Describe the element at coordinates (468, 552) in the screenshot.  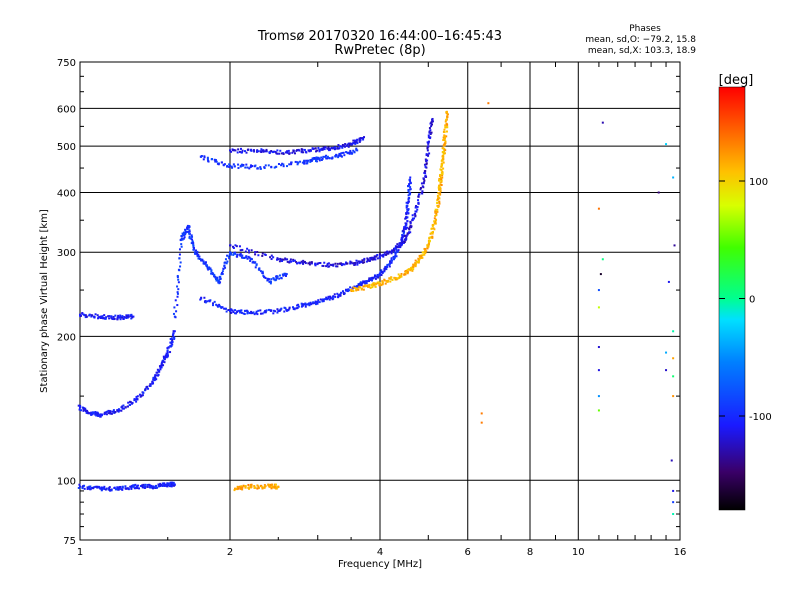
I see `x-tick-label: 6` at that location.